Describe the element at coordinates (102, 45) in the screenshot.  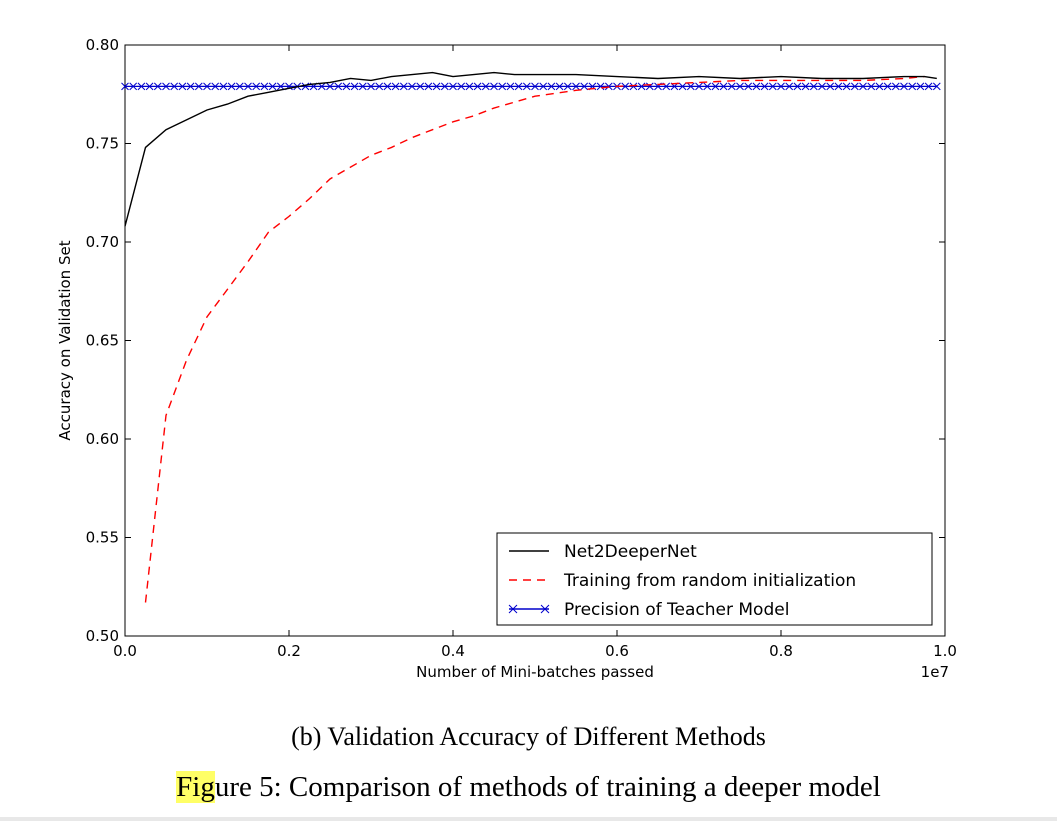
I see `y-tick-label: 0.80` at that location.